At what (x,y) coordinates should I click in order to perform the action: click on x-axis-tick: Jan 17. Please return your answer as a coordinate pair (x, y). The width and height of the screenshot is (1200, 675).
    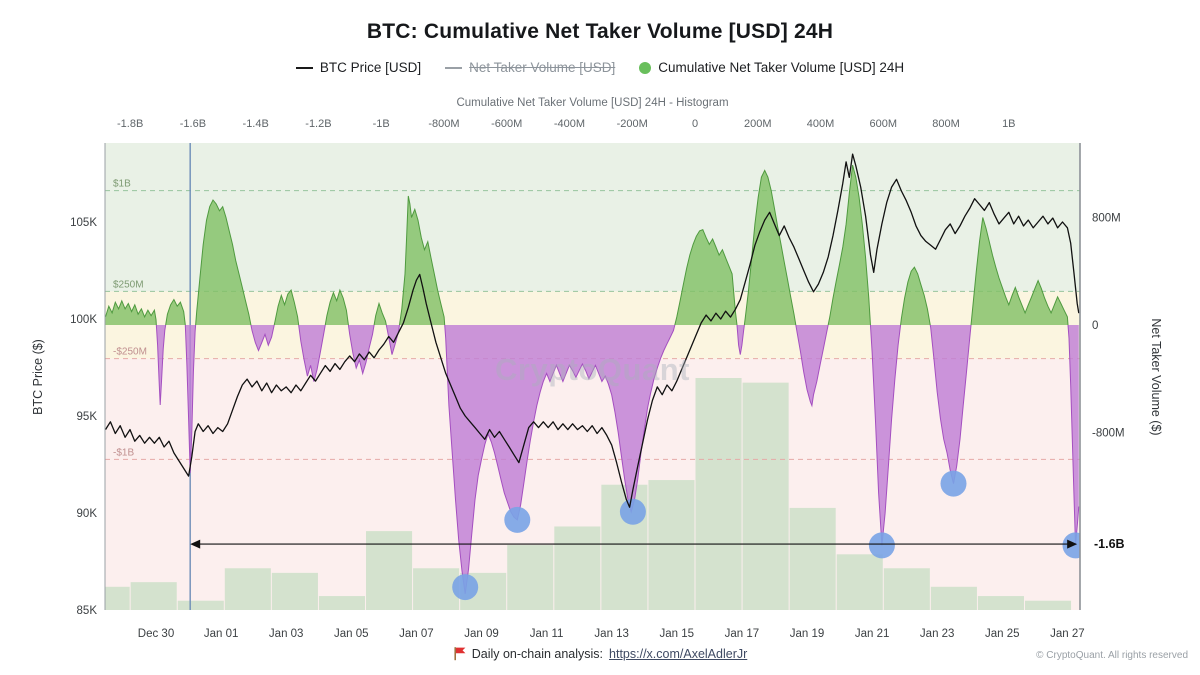
    Looking at the image, I should click on (742, 634).